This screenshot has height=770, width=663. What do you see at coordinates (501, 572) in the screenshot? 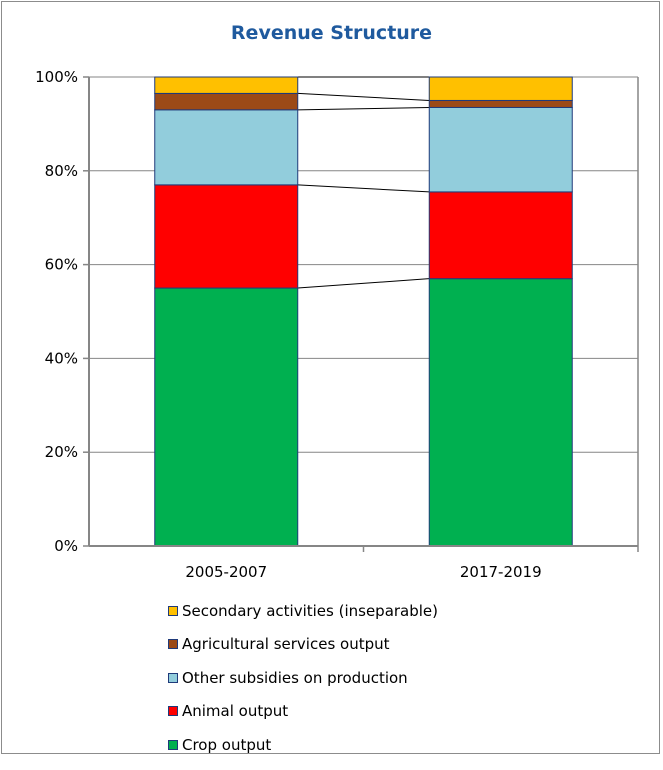
I see `x-tick-label: 2017-2019` at bounding box center [501, 572].